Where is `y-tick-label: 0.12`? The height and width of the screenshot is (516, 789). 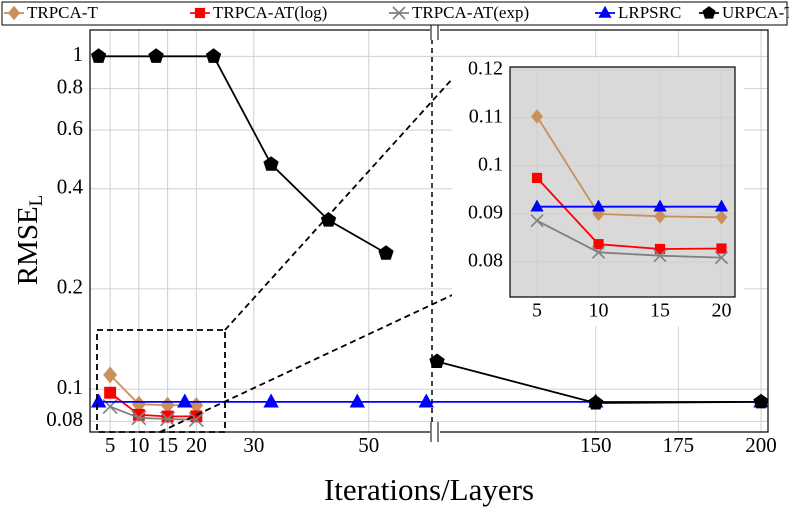
y-tick-label: 0.12 is located at coordinates (485, 68).